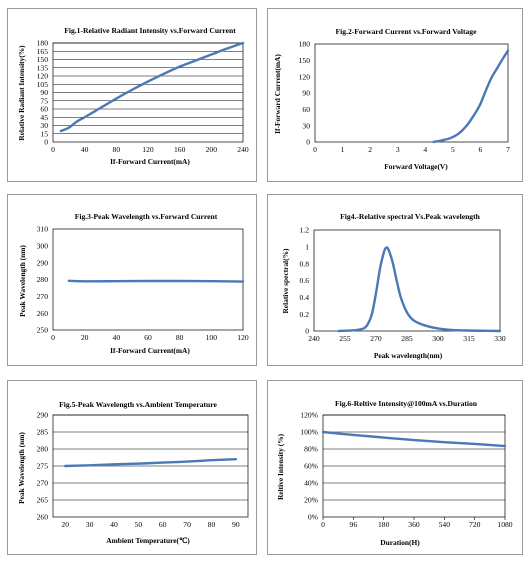  I want to click on chart-1-x-tick-label: 0, so click(53, 149).